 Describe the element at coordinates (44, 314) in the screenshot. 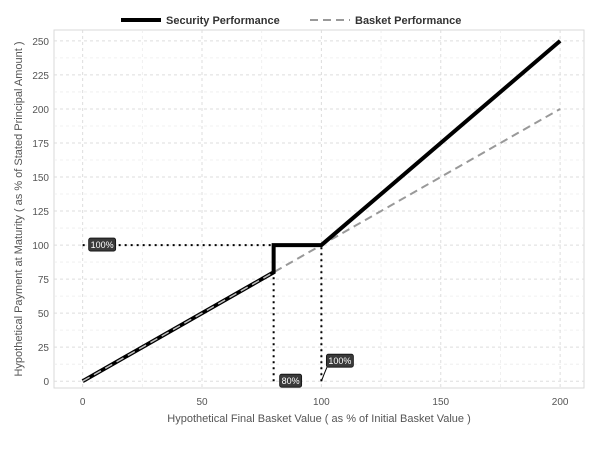

I see `y-tick-label: 50` at that location.